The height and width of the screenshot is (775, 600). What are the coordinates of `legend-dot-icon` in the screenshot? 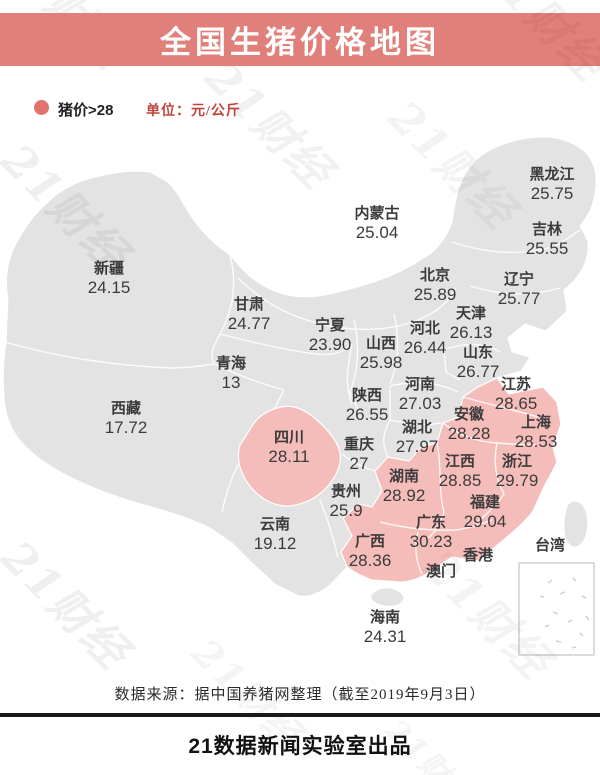 It's located at (41, 107).